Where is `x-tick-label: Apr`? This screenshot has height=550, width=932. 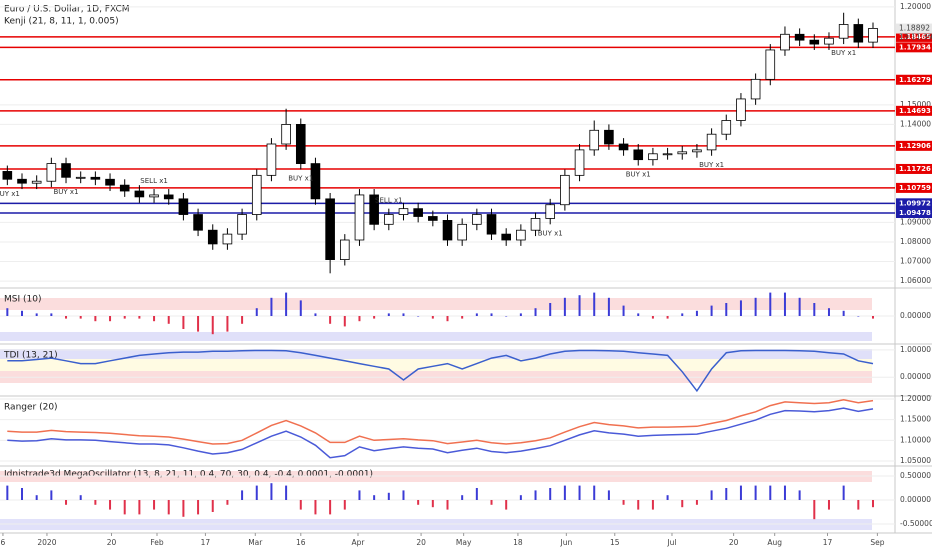 x-tick-label: Apr is located at coordinates (359, 542).